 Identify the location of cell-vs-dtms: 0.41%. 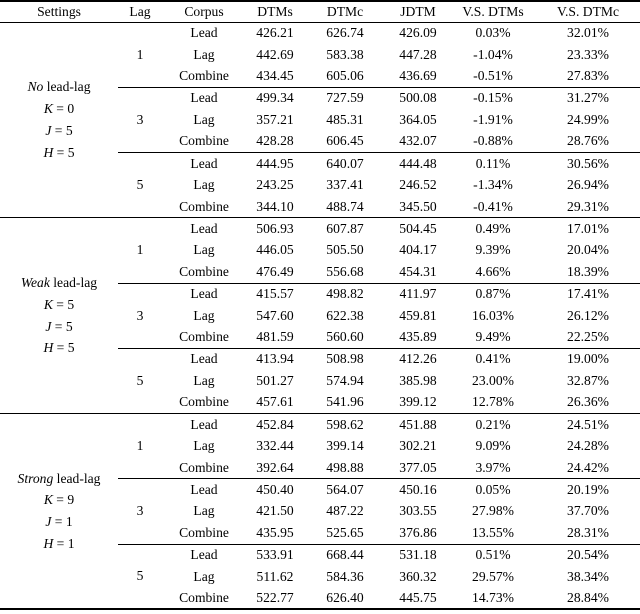
(493, 358).